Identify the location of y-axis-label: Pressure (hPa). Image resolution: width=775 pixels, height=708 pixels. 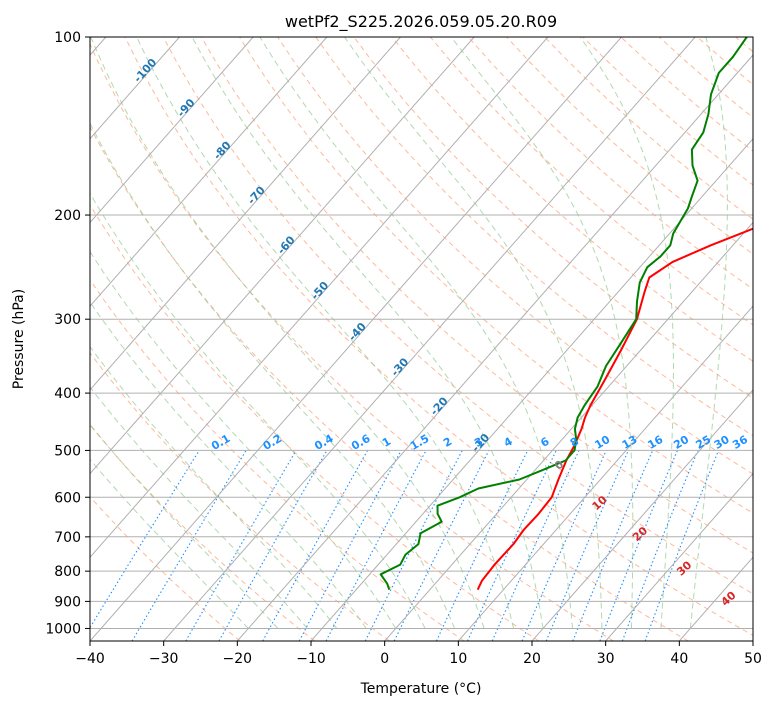
(19, 339).